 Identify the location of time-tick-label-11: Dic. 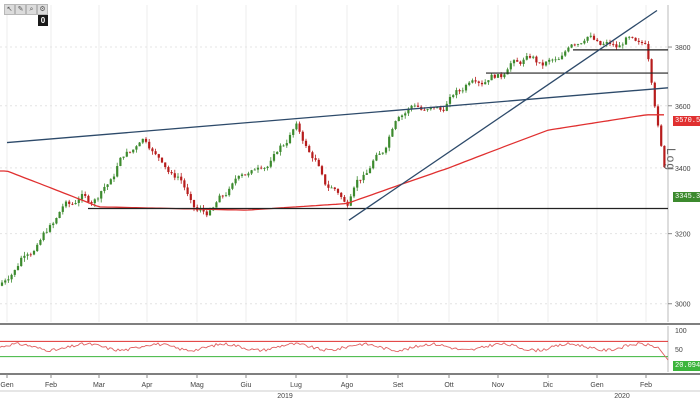
(548, 385).